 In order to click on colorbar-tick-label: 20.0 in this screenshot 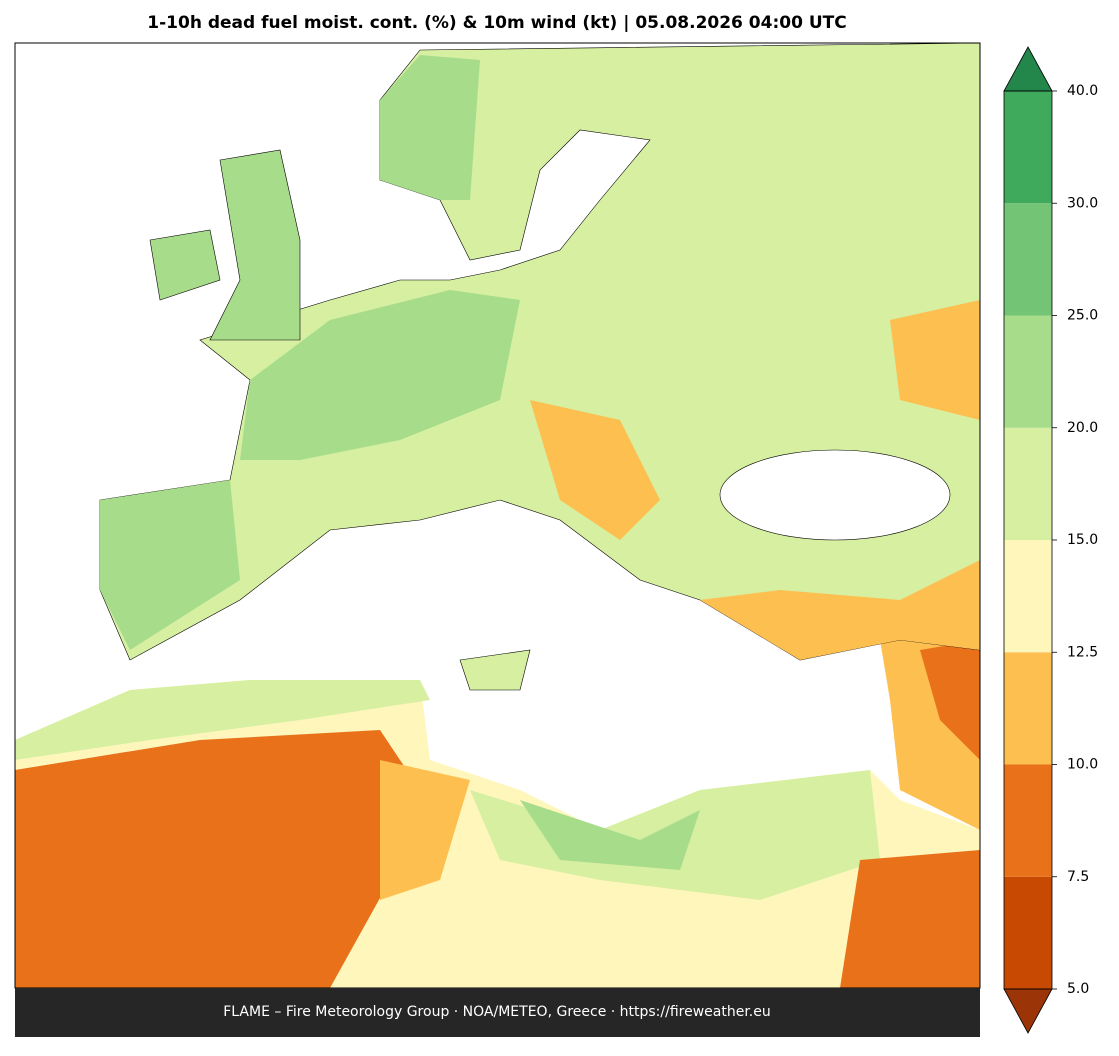, I will do `click(1082, 428)`.